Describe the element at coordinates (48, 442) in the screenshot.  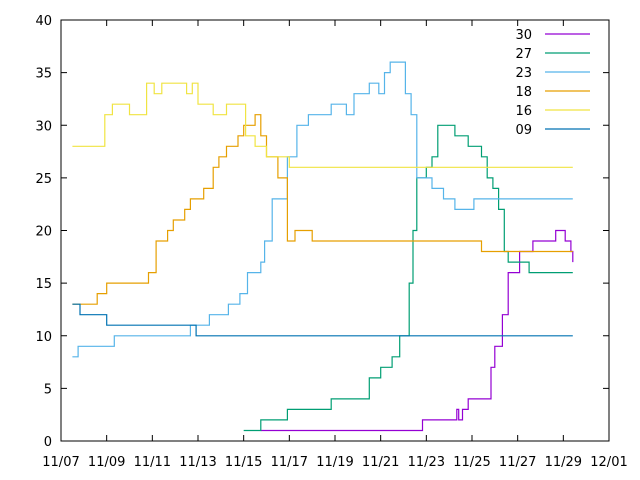
I see `y-tick-label: 0` at that location.